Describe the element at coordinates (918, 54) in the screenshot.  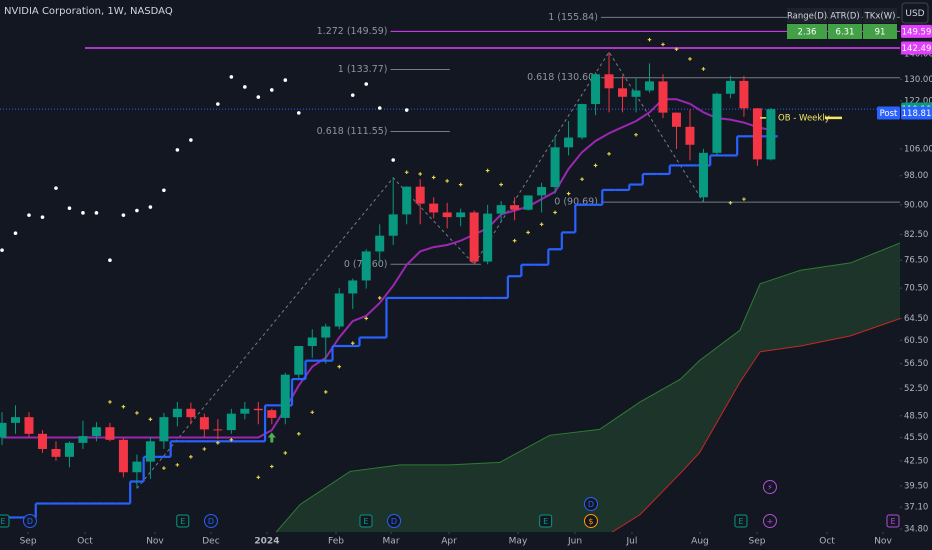
I see `y-tick-label: 140.00` at that location.